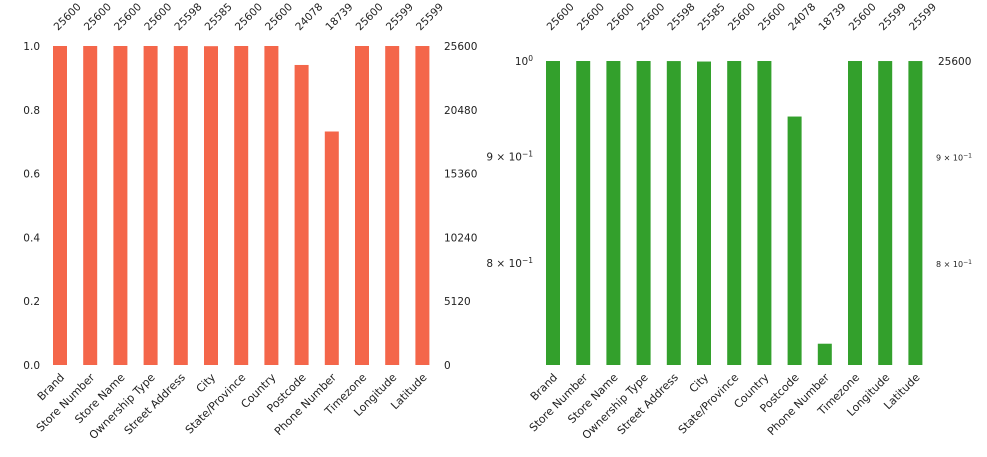 The width and height of the screenshot is (987, 457). What do you see at coordinates (524, 61) in the screenshot?
I see `left-tick-label: 100` at bounding box center [524, 61].